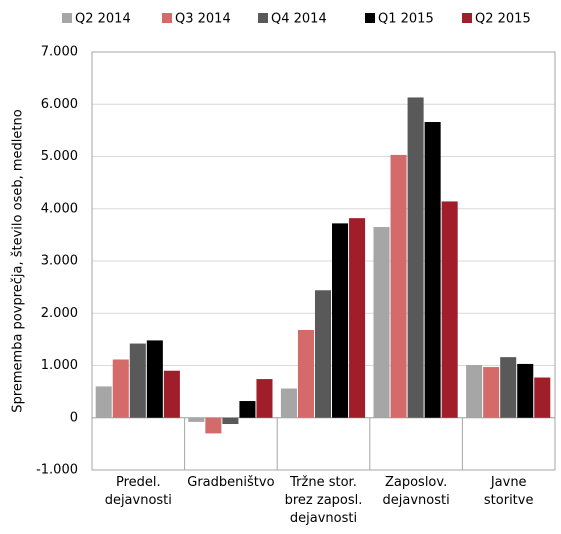 Image resolution: width=561 pixels, height=534 pixels. What do you see at coordinates (230, 482) in the screenshot?
I see `x-tick-label: Gradbeništvo` at bounding box center [230, 482].